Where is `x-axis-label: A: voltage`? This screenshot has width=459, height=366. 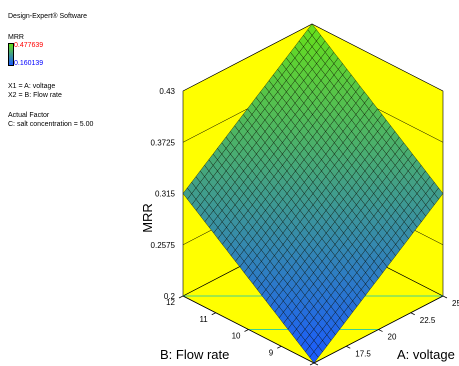 x-axis-label: A: voltage is located at coordinates (426, 354).